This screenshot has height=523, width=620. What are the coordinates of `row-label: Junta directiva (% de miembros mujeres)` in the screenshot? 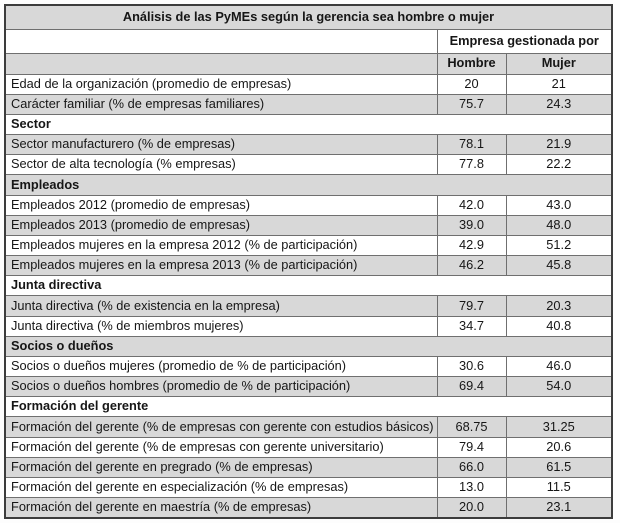 It's located at (221, 326).